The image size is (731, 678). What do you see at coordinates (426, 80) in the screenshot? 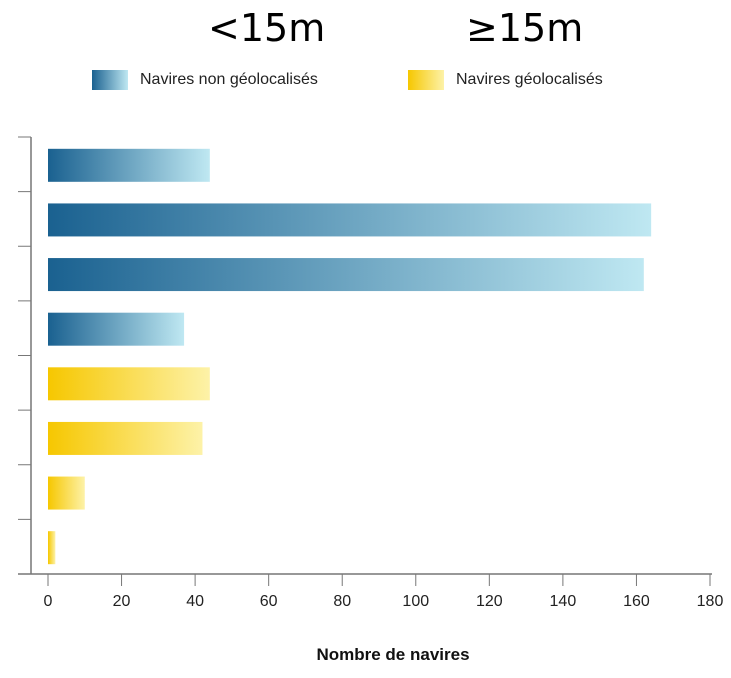
I see `legend-swatch-geolocated` at bounding box center [426, 80].